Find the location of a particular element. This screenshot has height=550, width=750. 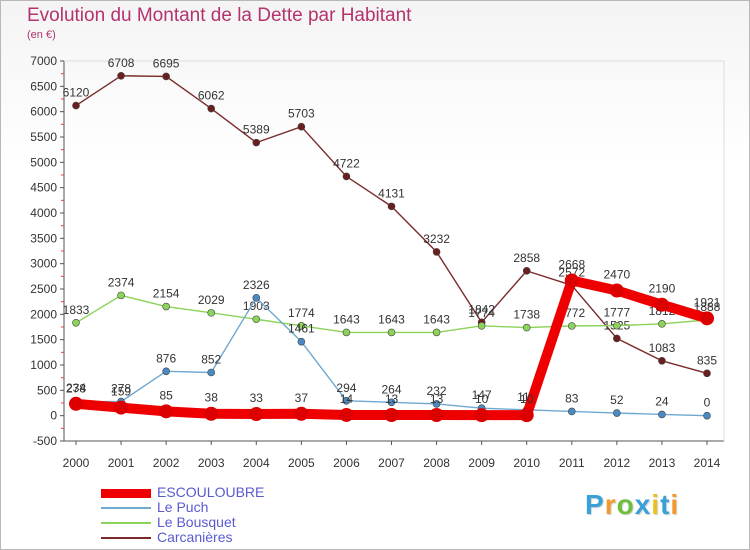

data-label: 4722 is located at coordinates (346, 163).